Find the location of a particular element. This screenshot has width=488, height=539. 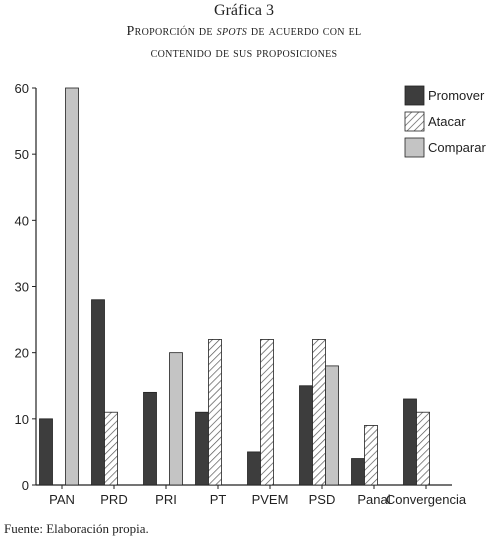

y-tick-label: 10 is located at coordinates (22, 419).